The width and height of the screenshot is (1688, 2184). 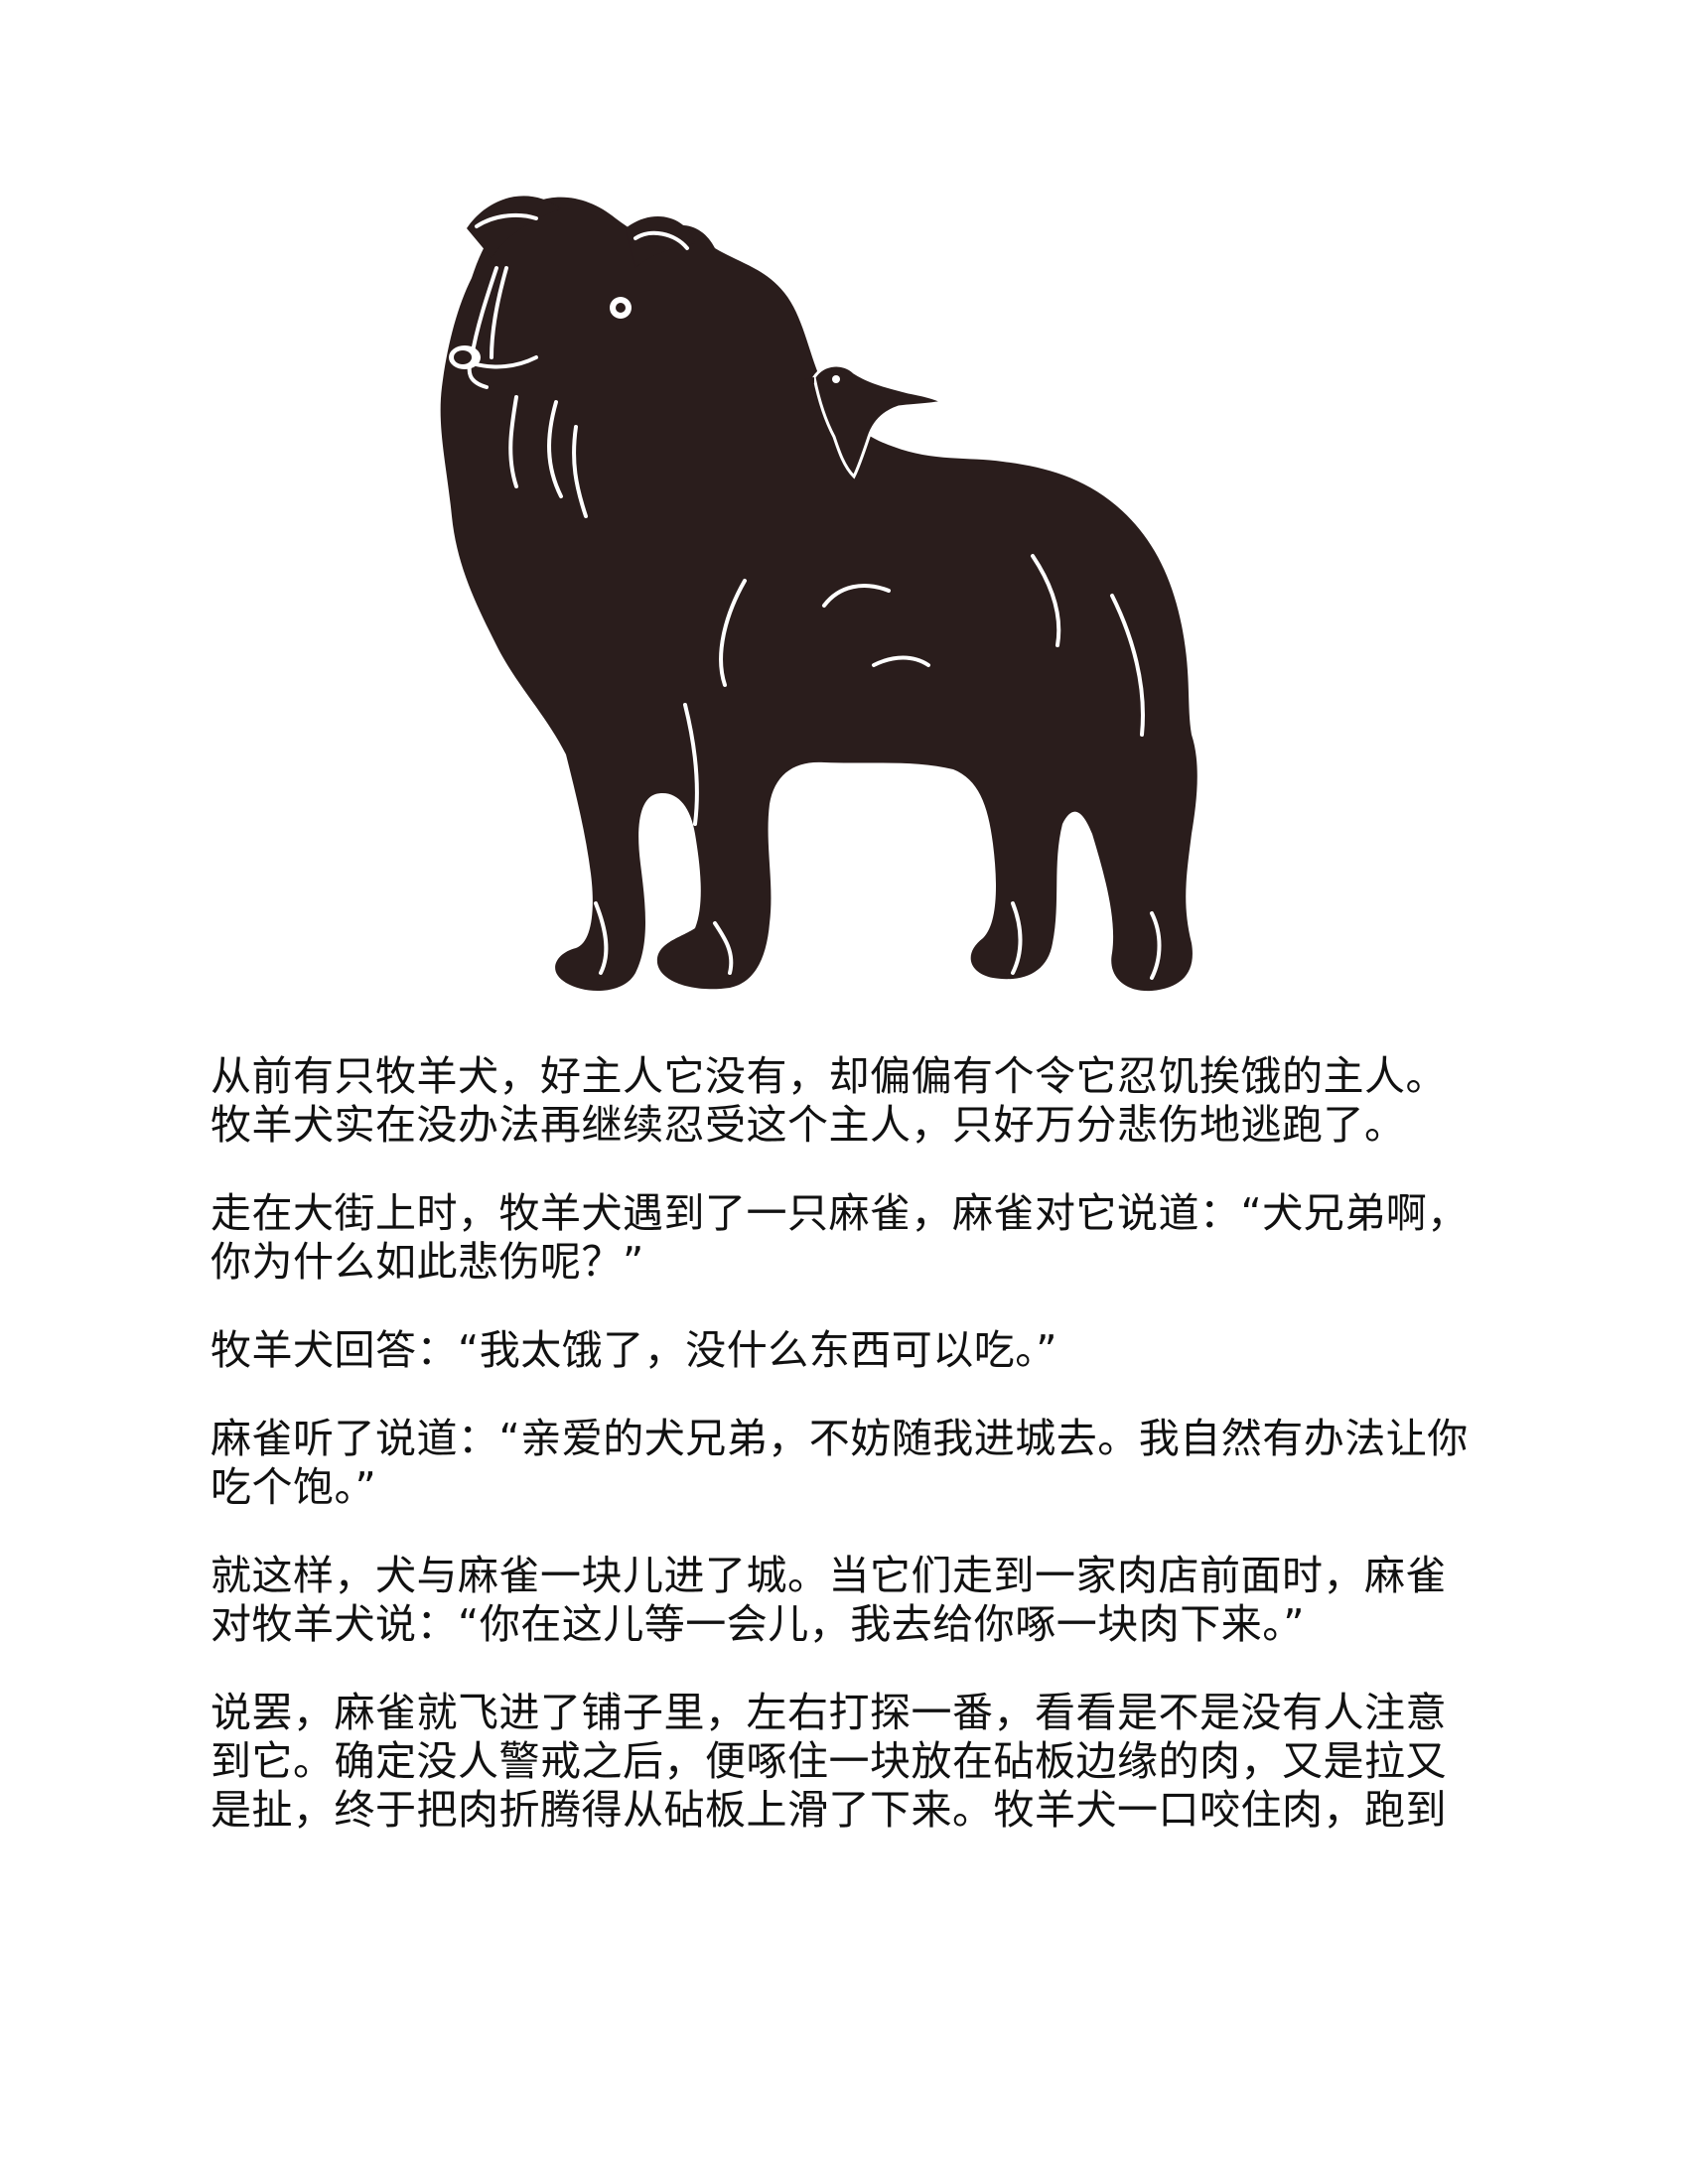 I want to click on text-line: 是扯，终于把肉折腾得从砧板上滑了下来。牧羊犬一口咬住肉，跑到, so click(x=851, y=1810).